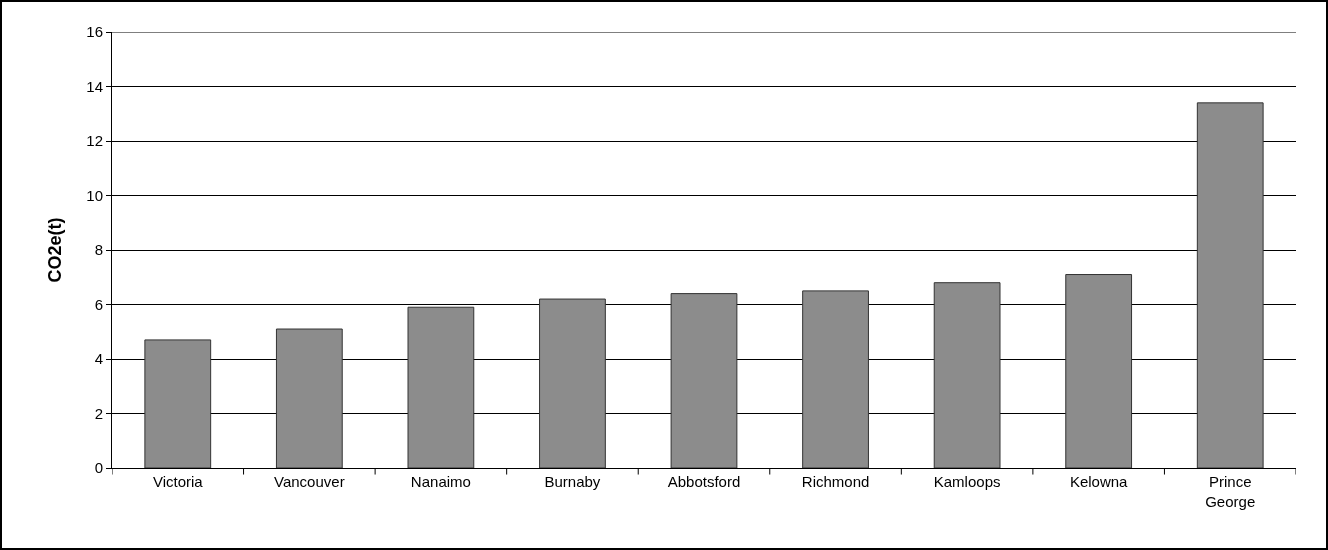 This screenshot has width=1328, height=550. I want to click on y-tick-label: 8, so click(98, 250).